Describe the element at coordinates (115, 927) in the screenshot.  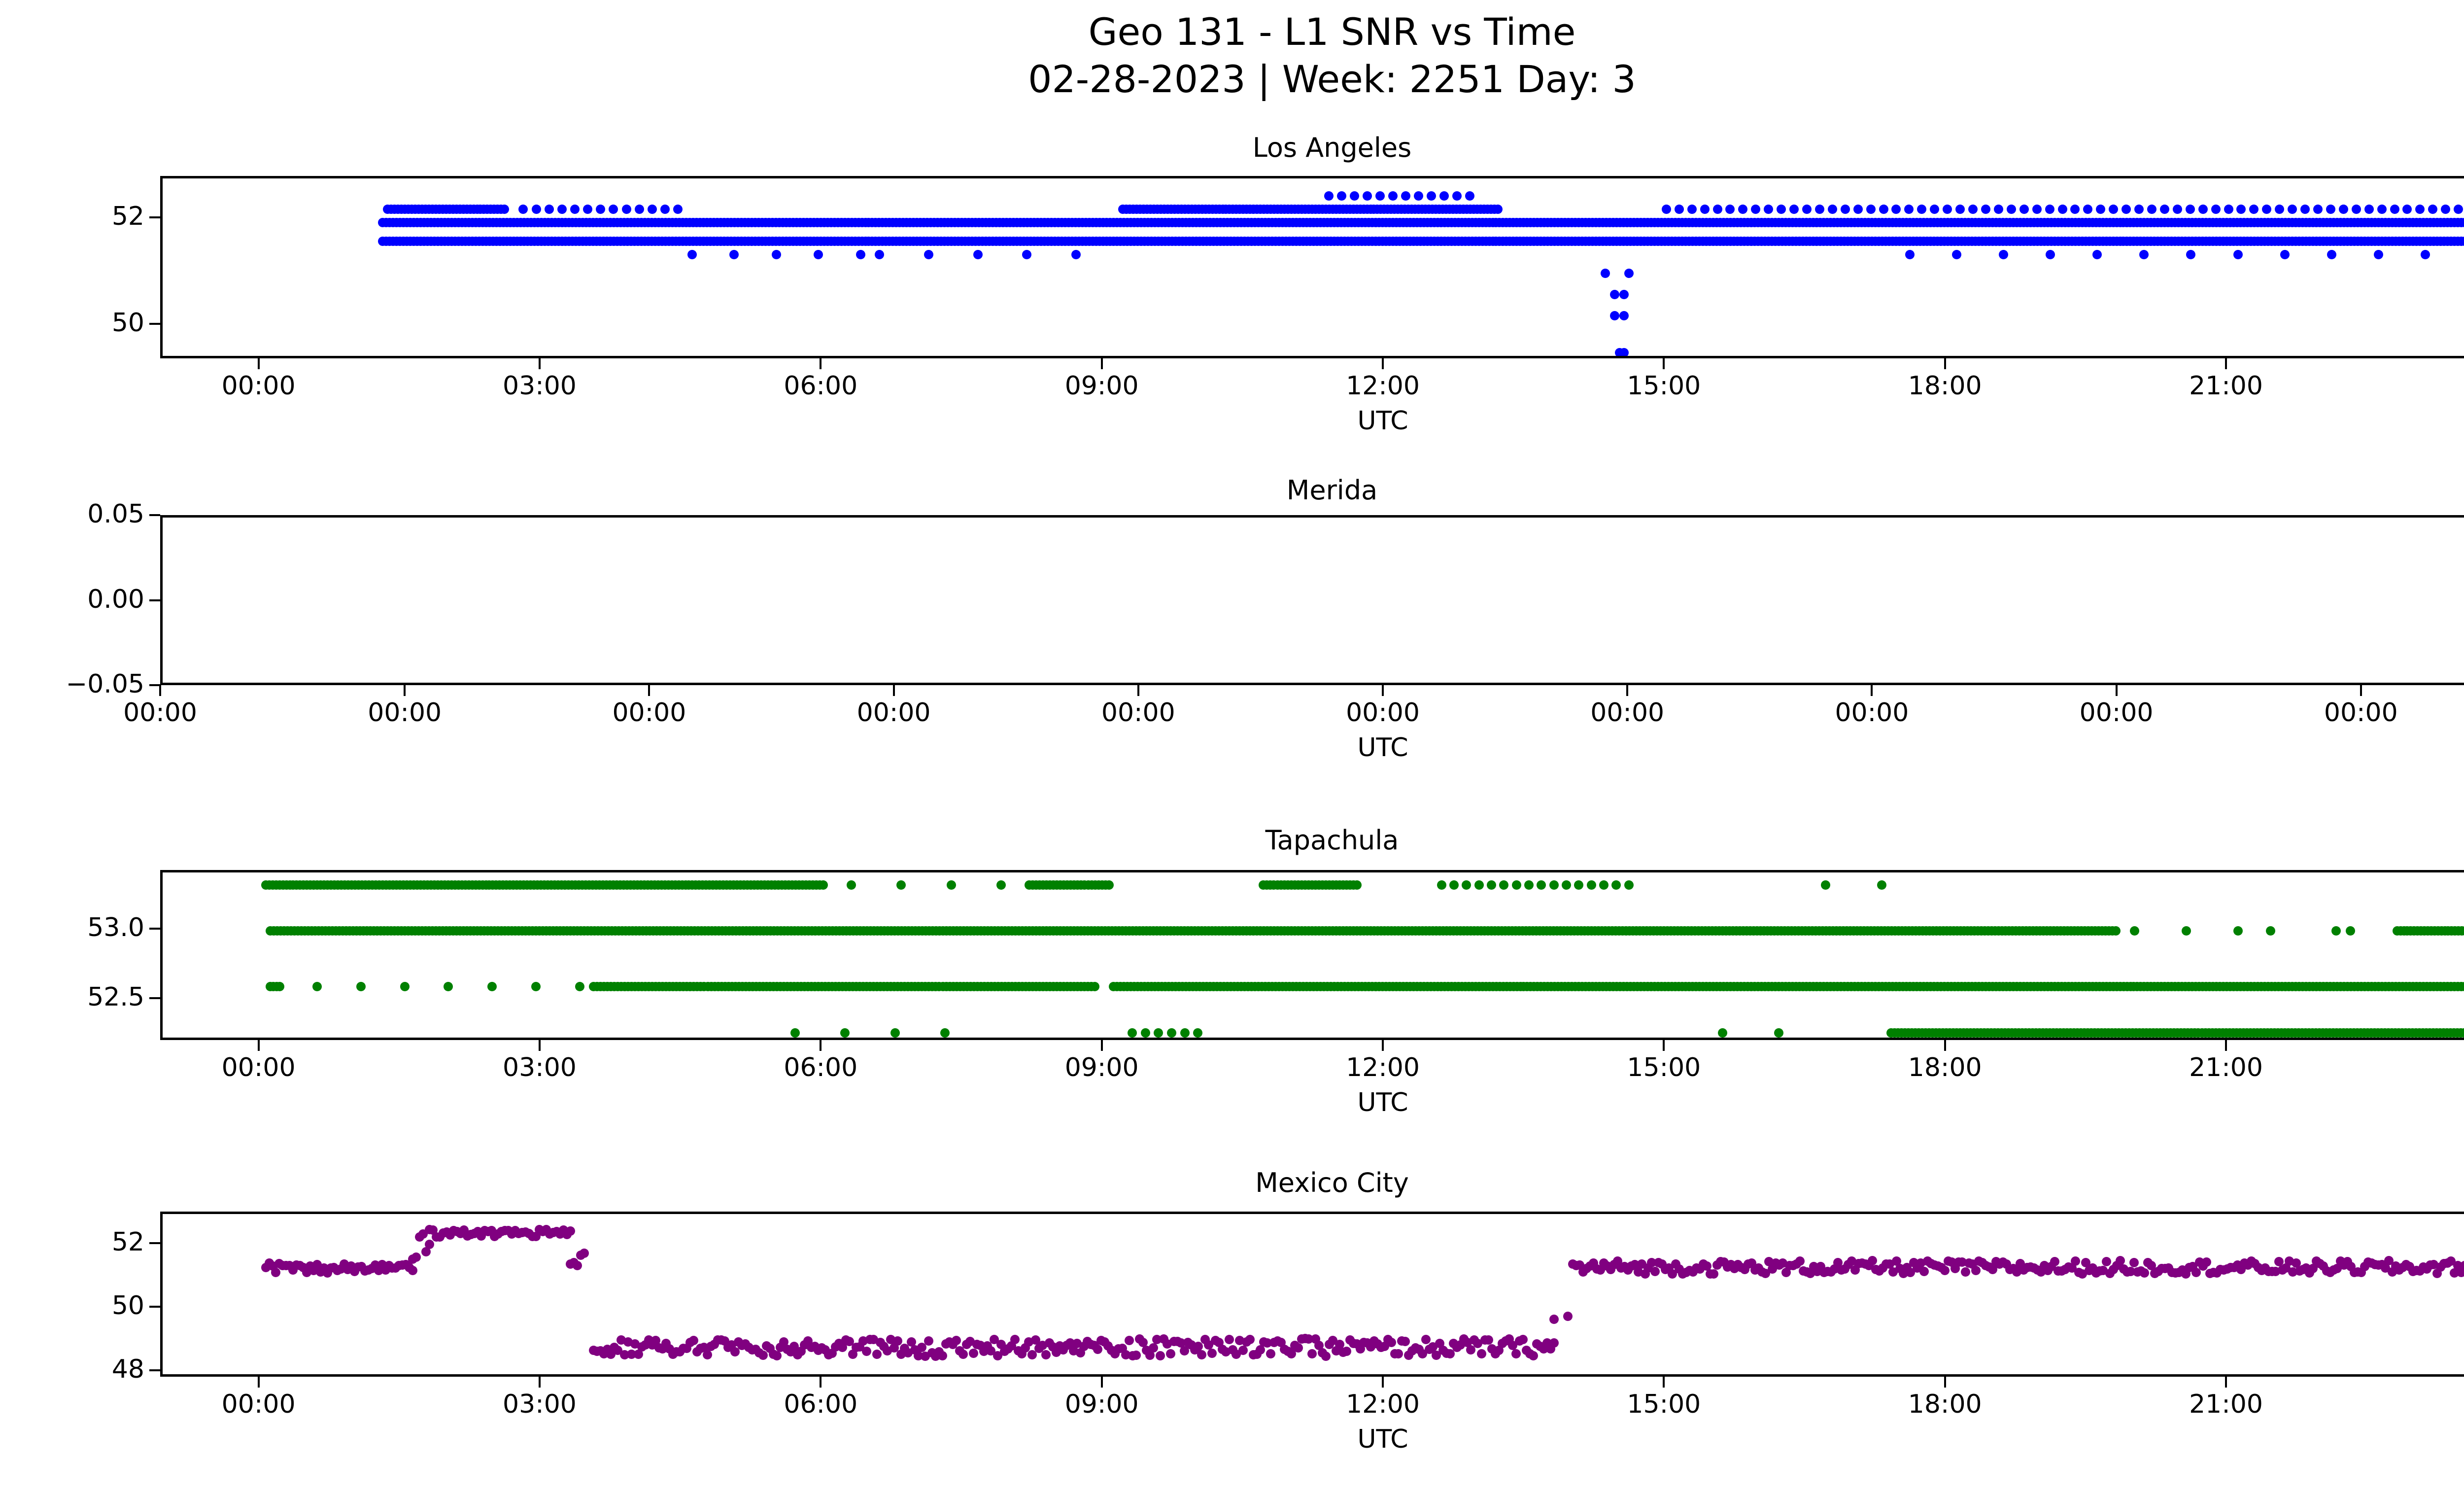
I see `y-tick-label: 53.0` at that location.